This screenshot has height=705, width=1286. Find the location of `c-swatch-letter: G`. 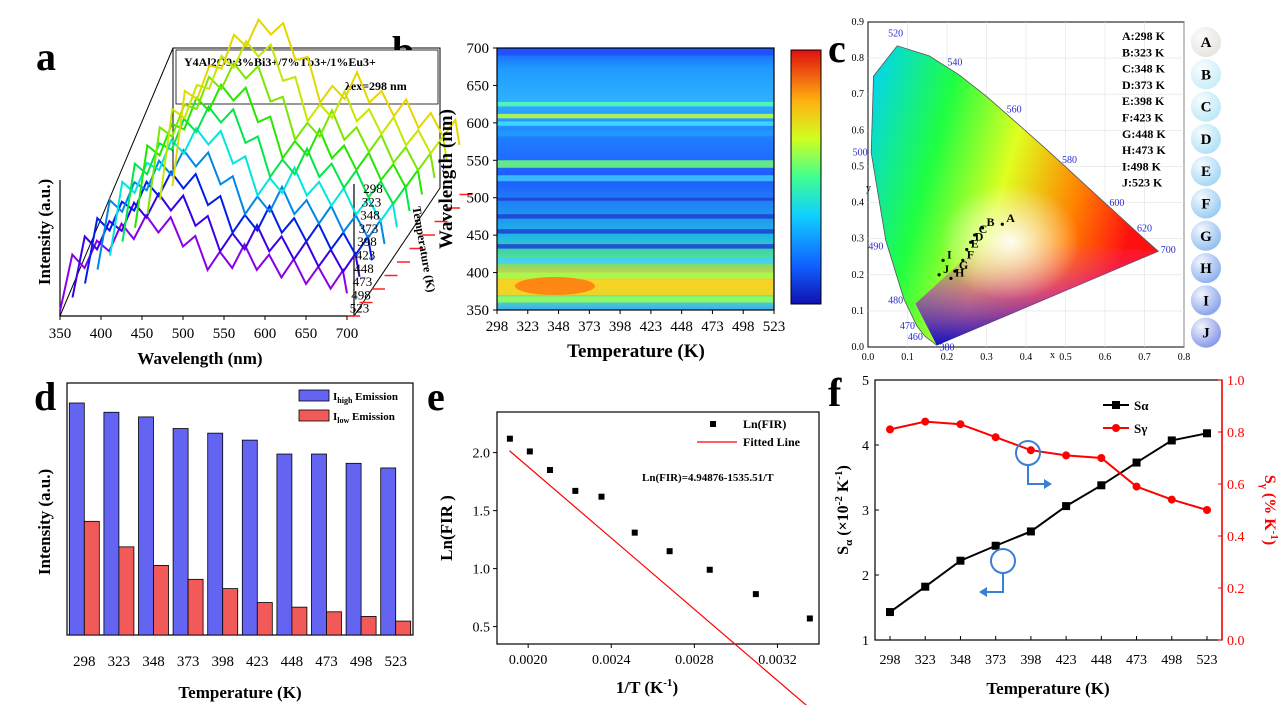

c-swatch-letter: G is located at coordinates (1206, 237).